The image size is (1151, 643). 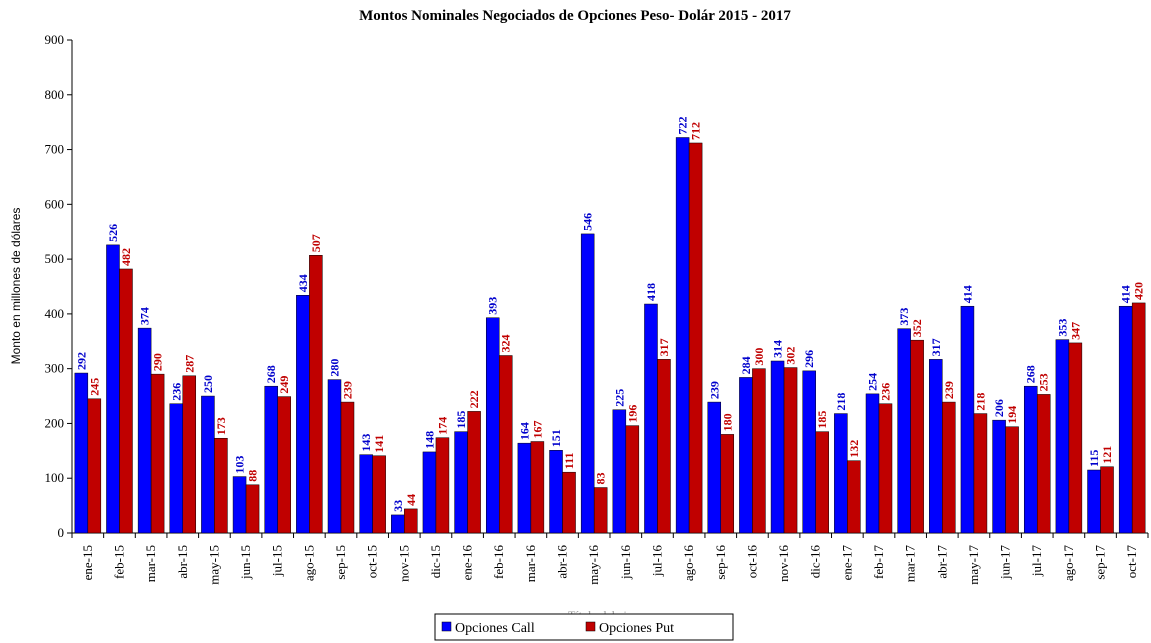 What do you see at coordinates (94, 387) in the screenshot?
I see `data-label: 245` at bounding box center [94, 387].